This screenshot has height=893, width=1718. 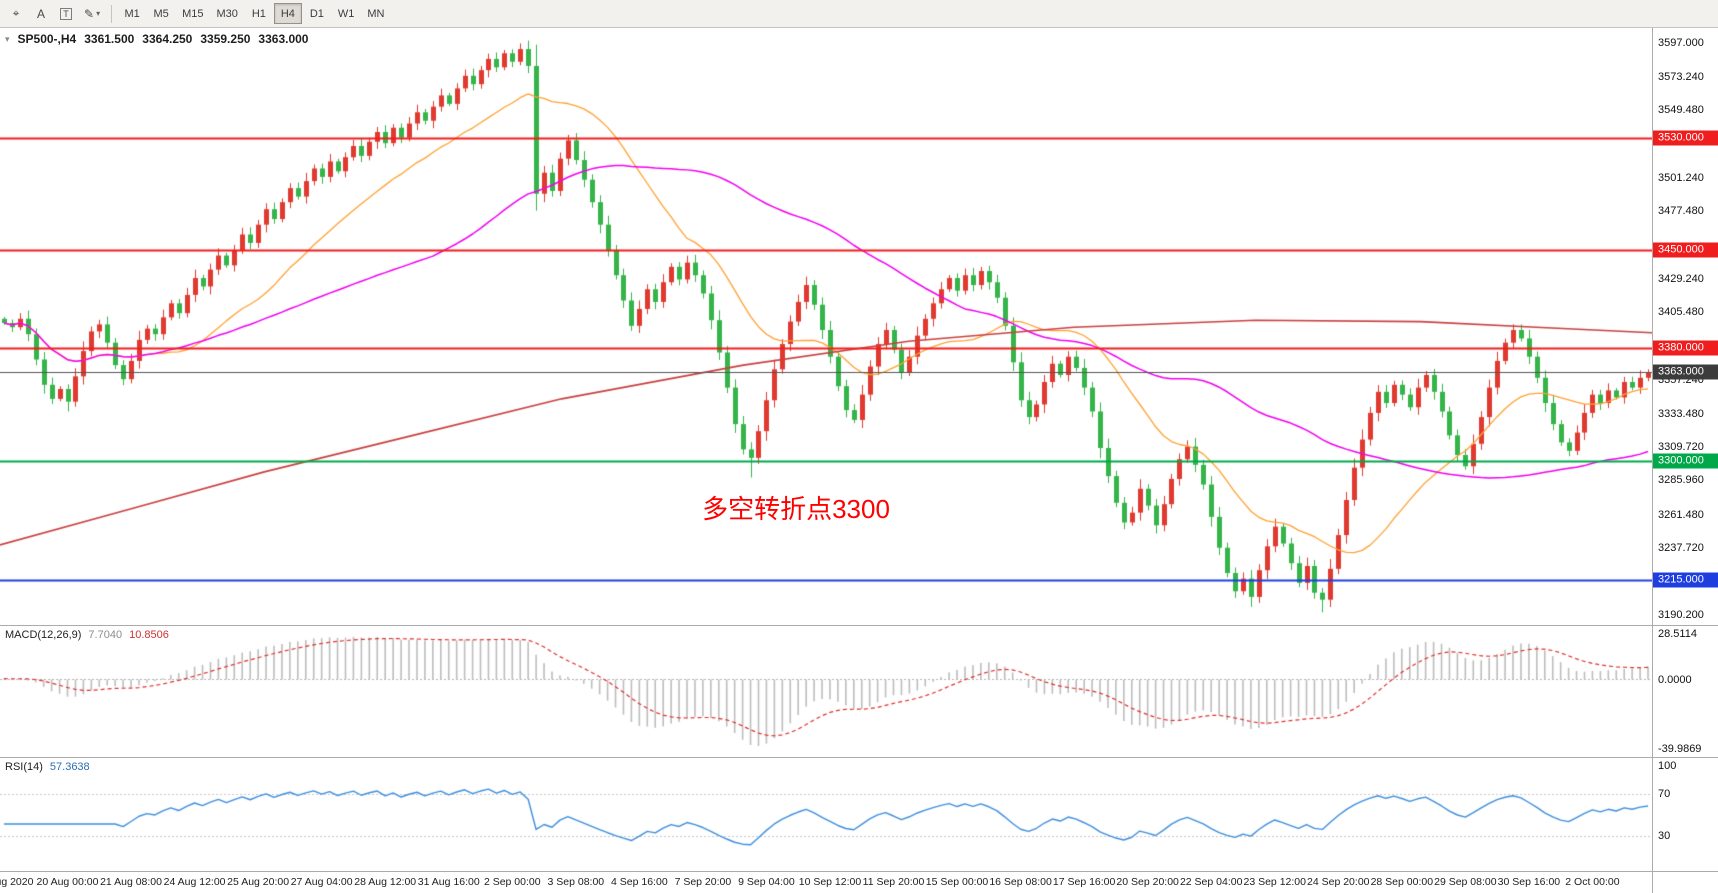 What do you see at coordinates (1681, 480) in the screenshot?
I see `price-axis-tick: 3285.960` at bounding box center [1681, 480].